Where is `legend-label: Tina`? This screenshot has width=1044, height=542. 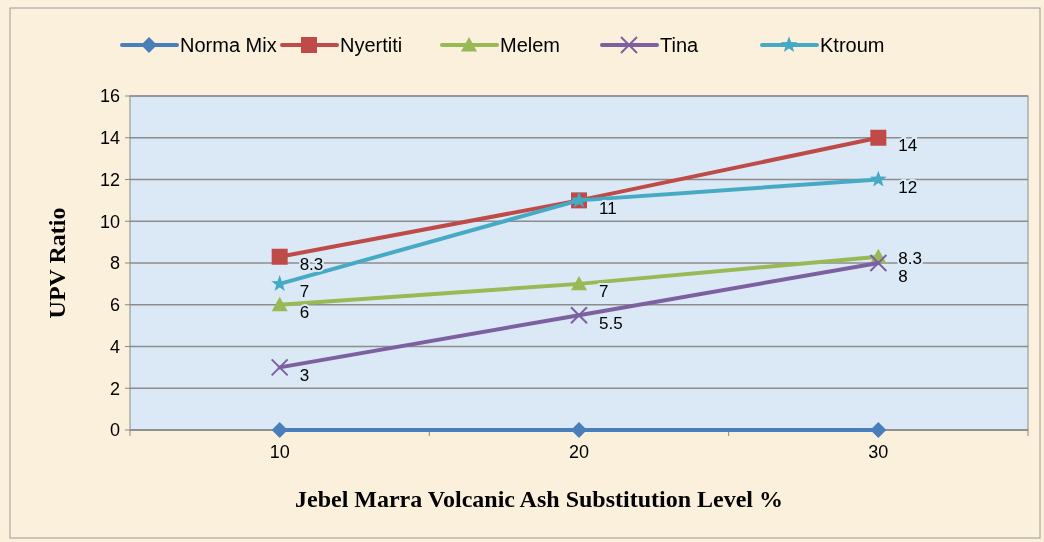
legend-label: Tina is located at coordinates (680, 45).